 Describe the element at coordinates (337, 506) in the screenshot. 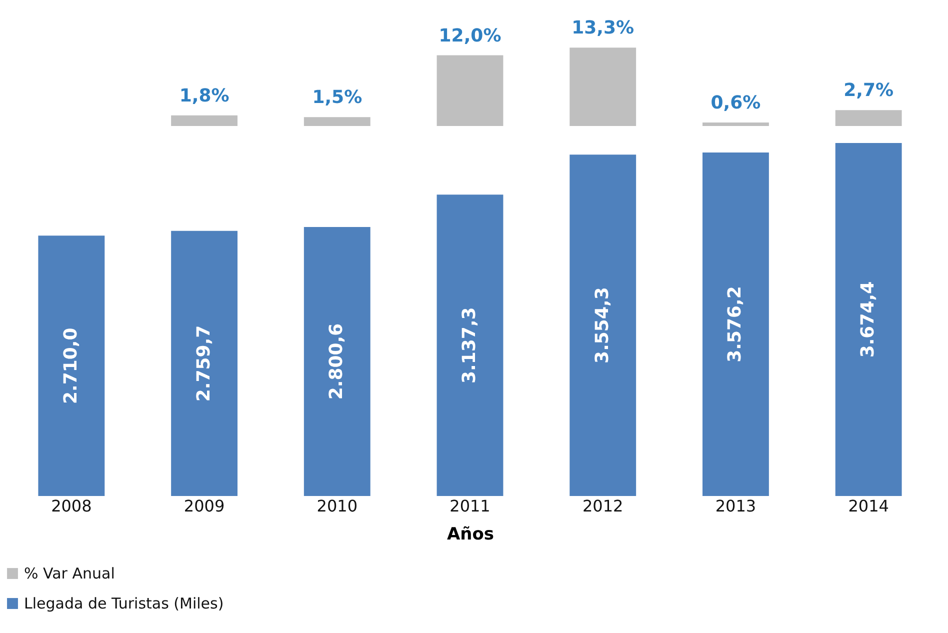

I see `x-tick-label: 2010` at that location.